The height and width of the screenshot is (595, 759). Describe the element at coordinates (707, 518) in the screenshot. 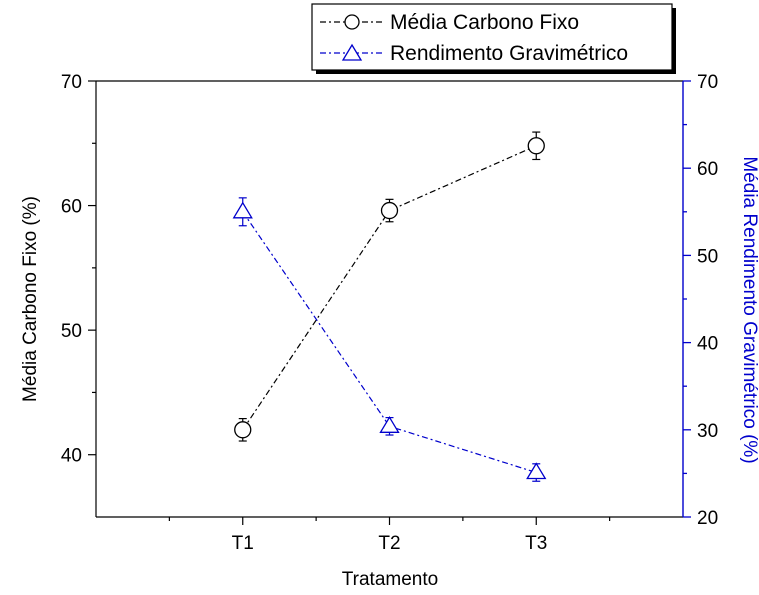

I see `right-tick-label: 20` at that location.